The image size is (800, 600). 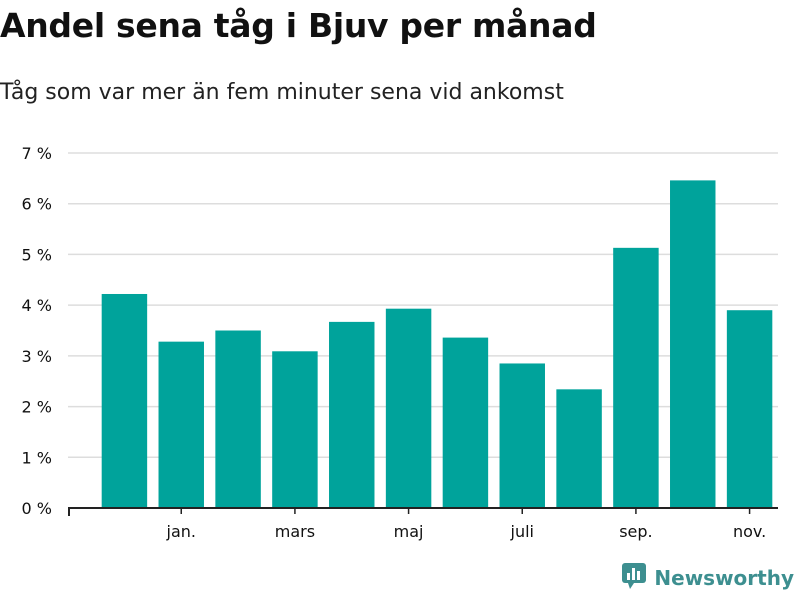 I want to click on x-tick-label: mars, so click(x=295, y=531).